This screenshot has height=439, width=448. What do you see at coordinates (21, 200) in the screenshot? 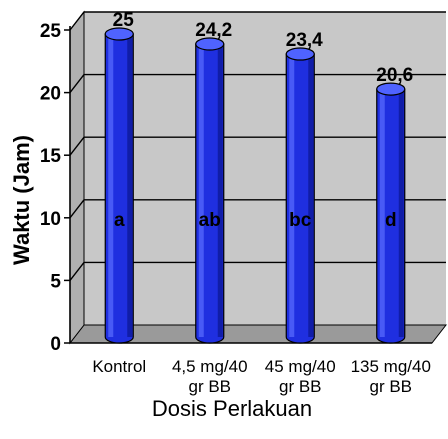
I see `y-axis-label: Waktu (Jam)` at bounding box center [21, 200].